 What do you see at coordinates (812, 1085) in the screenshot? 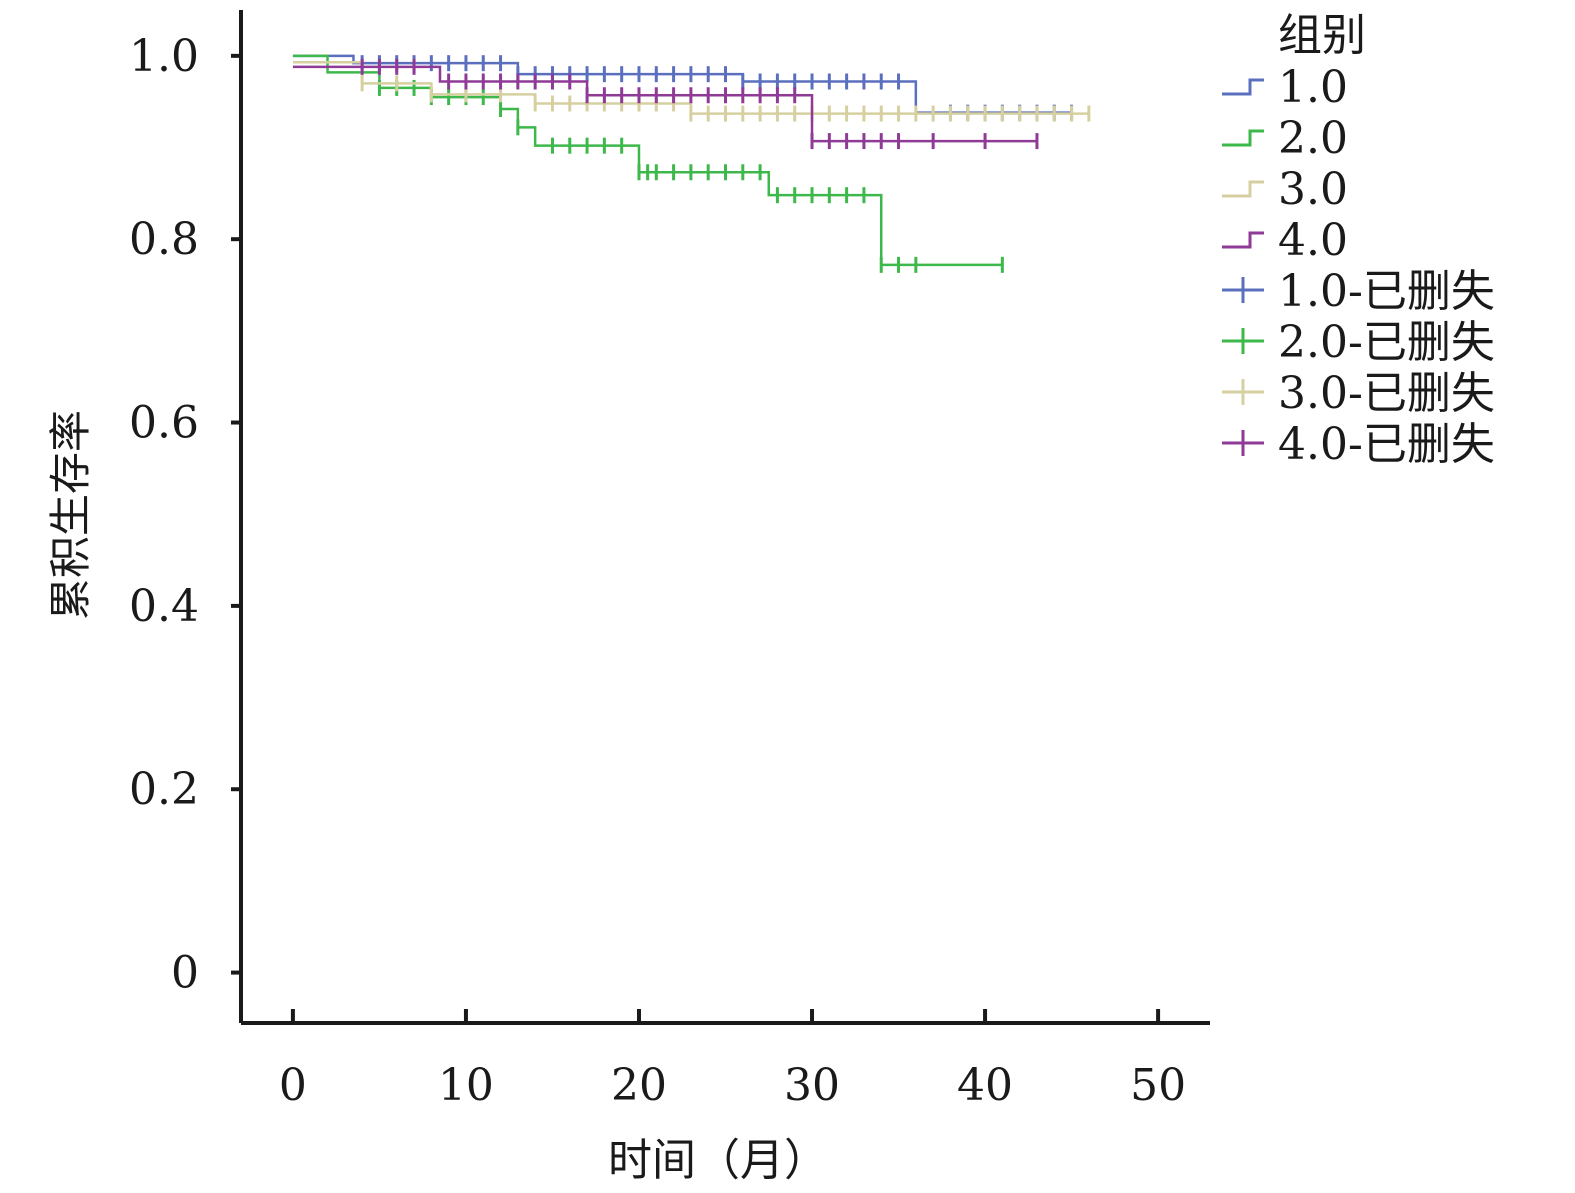
I see `x-tick-label: 30` at bounding box center [812, 1085].